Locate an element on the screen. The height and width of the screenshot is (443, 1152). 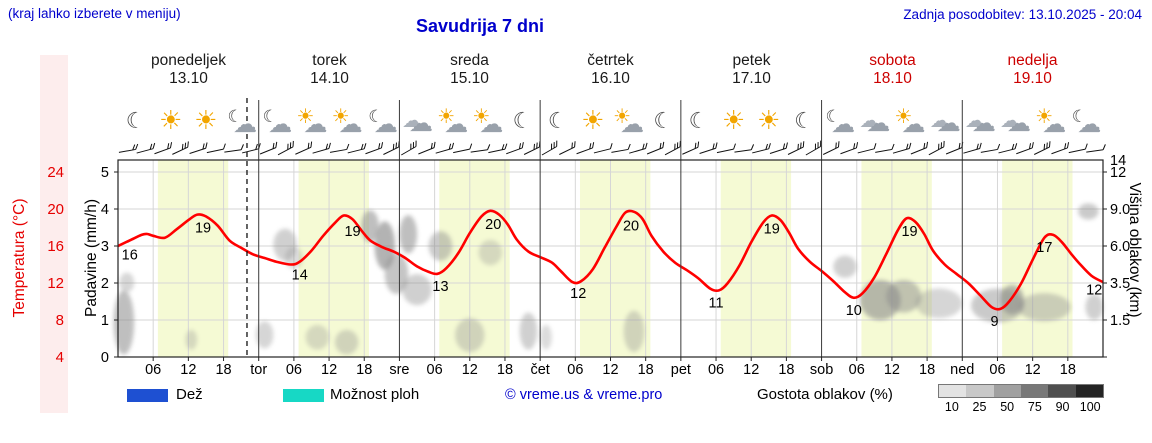
density-segment is located at coordinates (980, 391).